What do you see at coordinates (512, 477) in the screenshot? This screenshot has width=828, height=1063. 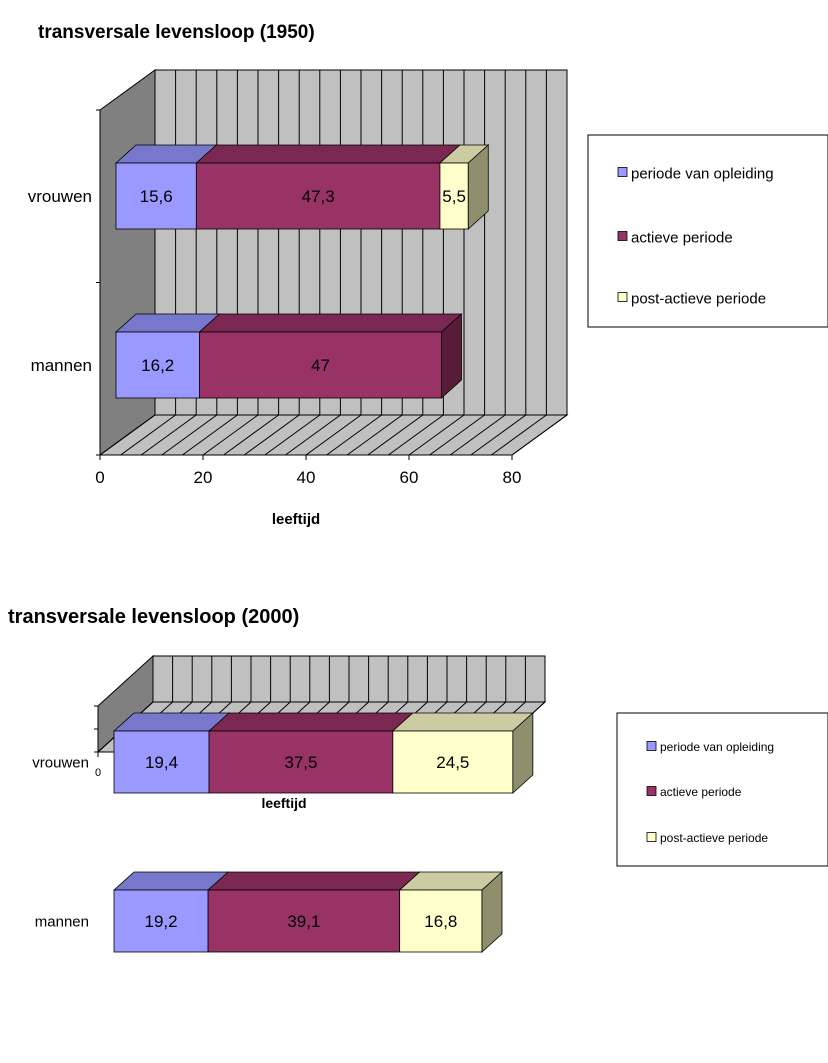 I see `x-tick-label: 80` at bounding box center [512, 477].